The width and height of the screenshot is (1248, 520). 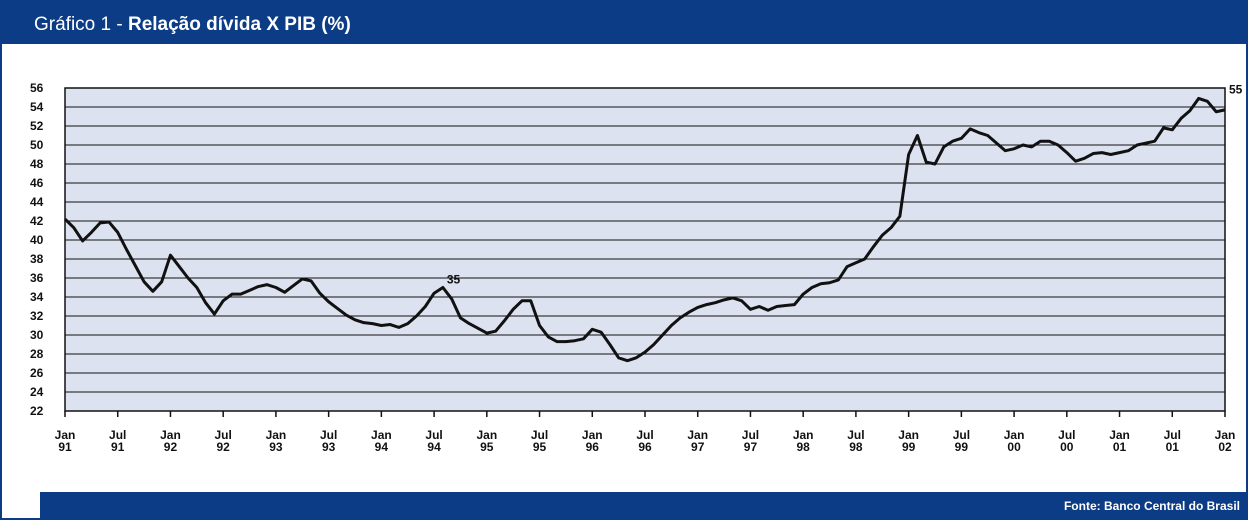 What do you see at coordinates (37, 335) in the screenshot?
I see `y-tick-label: 30` at bounding box center [37, 335].